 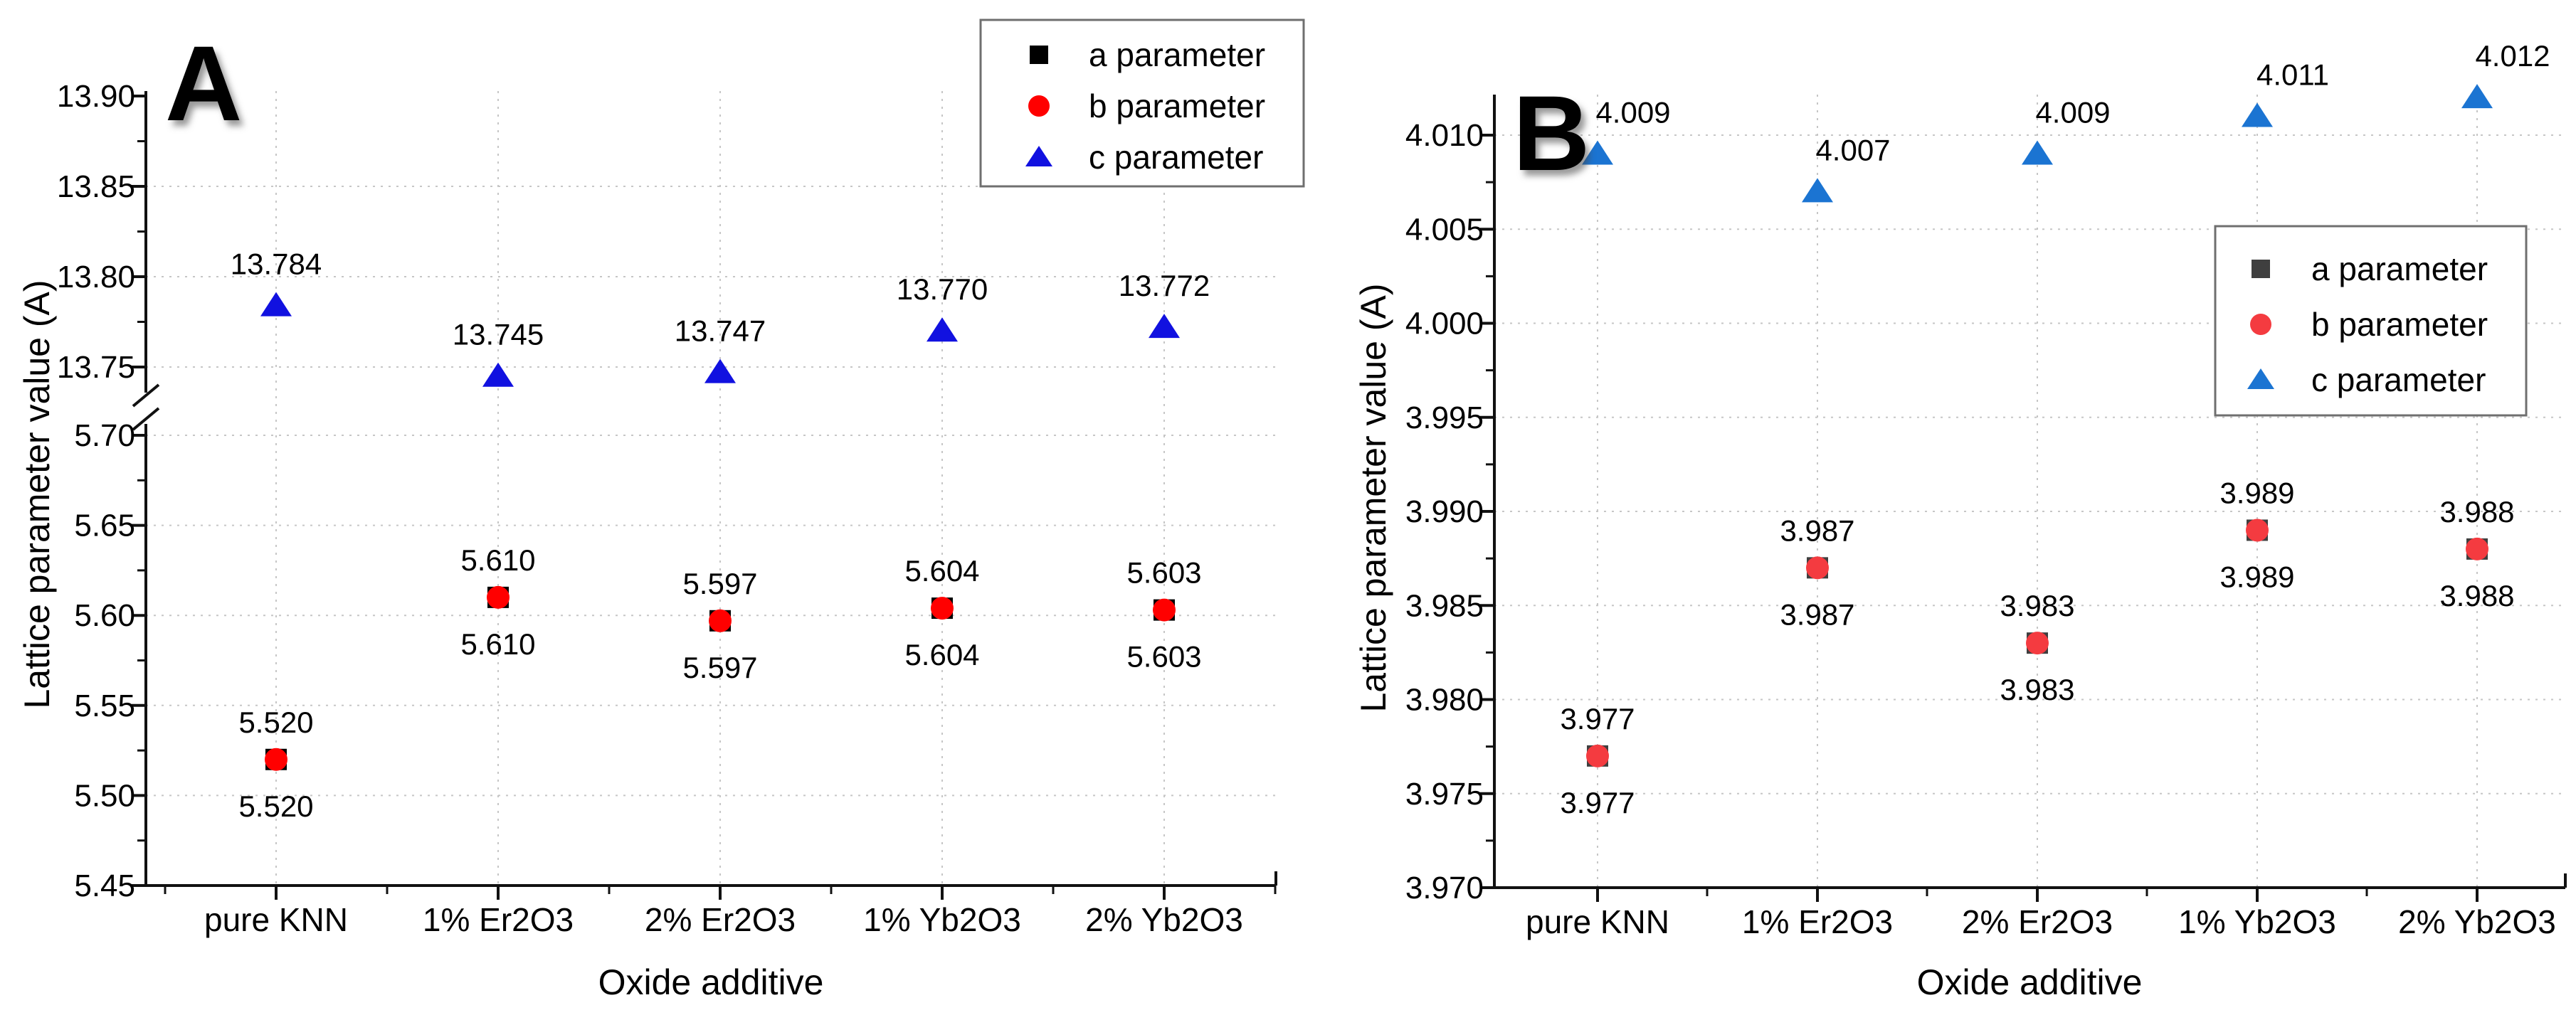 What do you see at coordinates (720, 331) in the screenshot?
I see `data-point-label: 13.747` at bounding box center [720, 331].